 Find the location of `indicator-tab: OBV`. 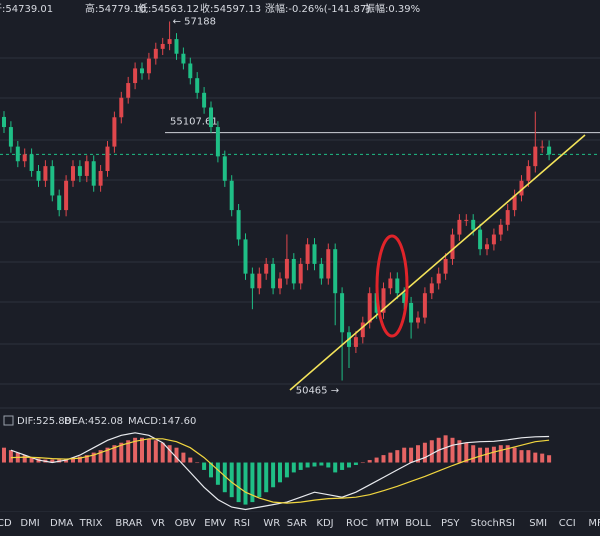

indicator-tab: OBV is located at coordinates (185, 523).